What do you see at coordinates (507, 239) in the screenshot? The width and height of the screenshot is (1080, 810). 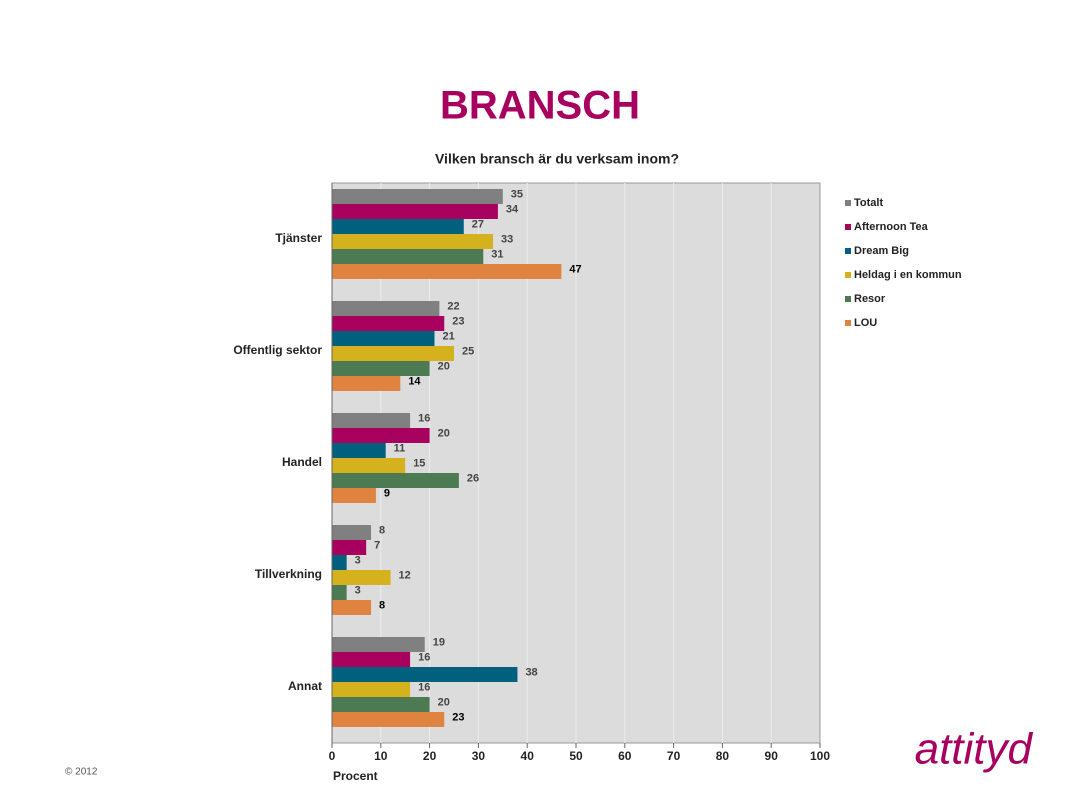 I see `value-label: 33` at bounding box center [507, 239].